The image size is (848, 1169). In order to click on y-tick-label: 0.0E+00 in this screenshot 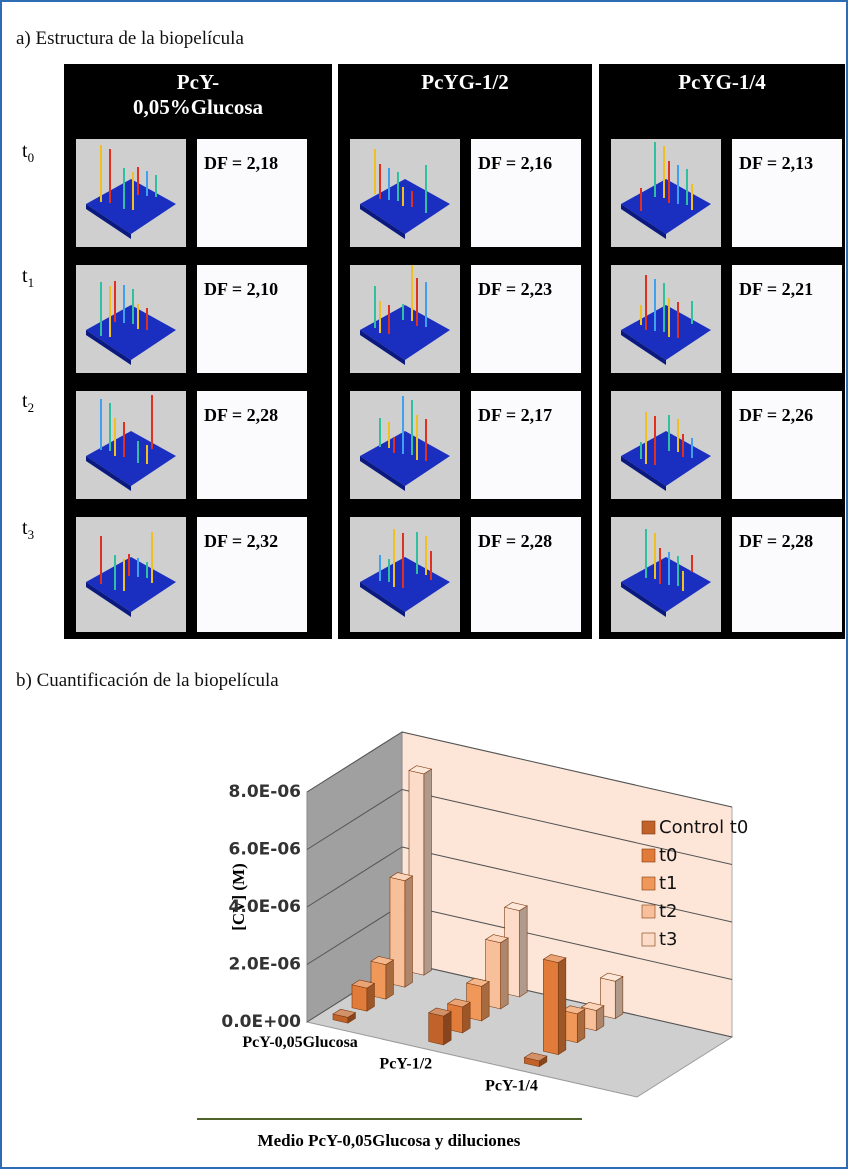, I will do `click(261, 1022)`.